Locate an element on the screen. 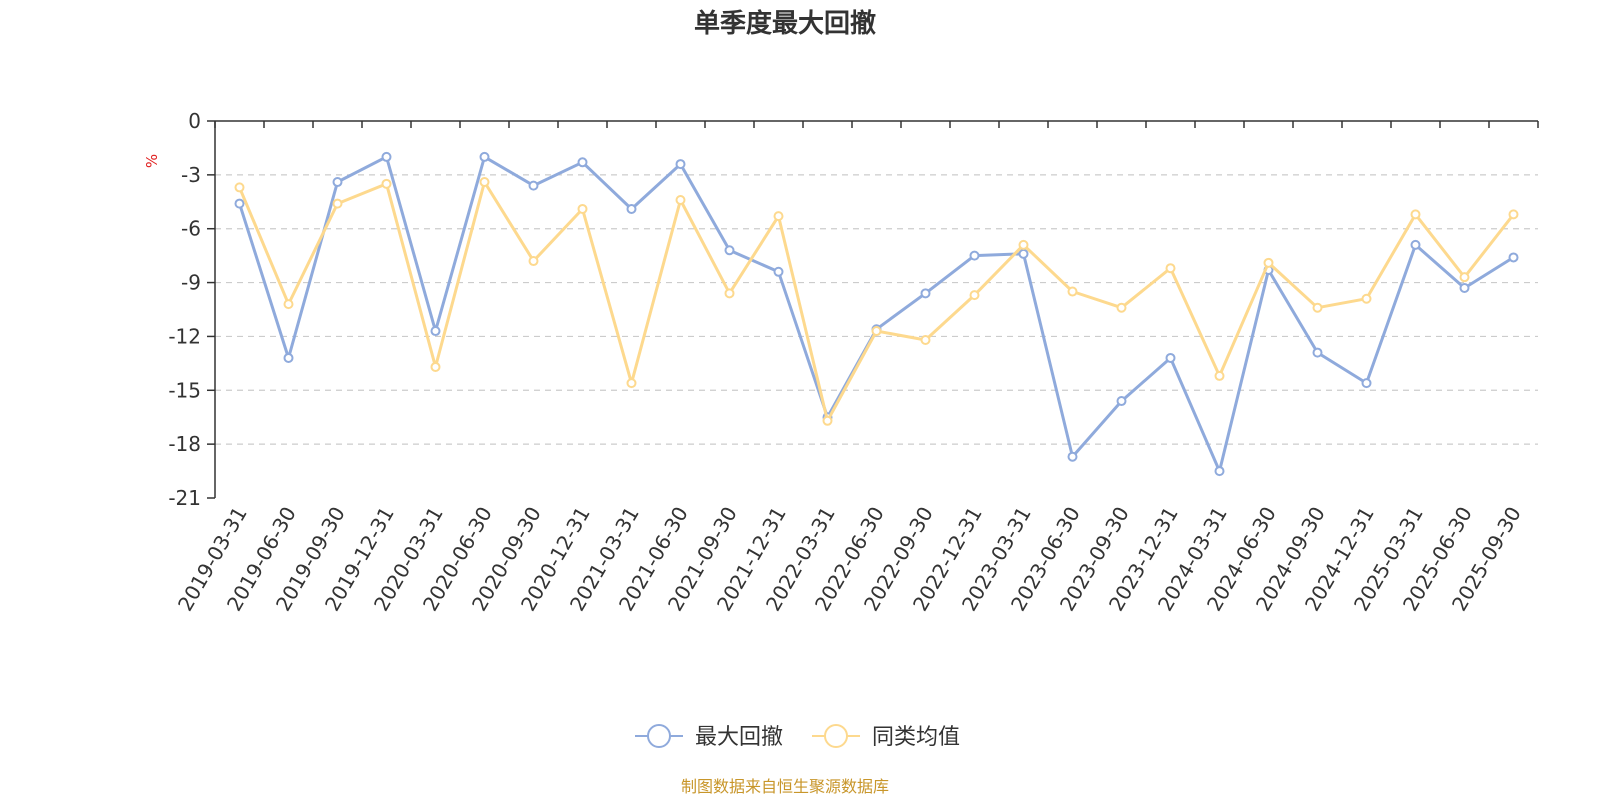 The image size is (1600, 800). y-tick-label-1: -3 is located at coordinates (191, 175).